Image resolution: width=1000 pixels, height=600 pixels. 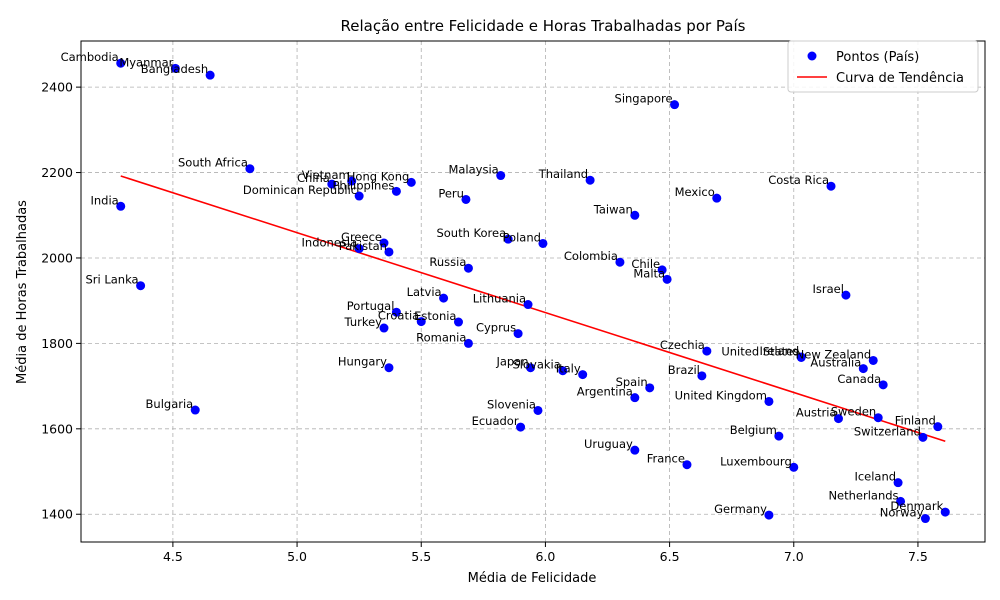 What do you see at coordinates (435, 316) in the screenshot?
I see `point-label: Estonia` at bounding box center [435, 316].